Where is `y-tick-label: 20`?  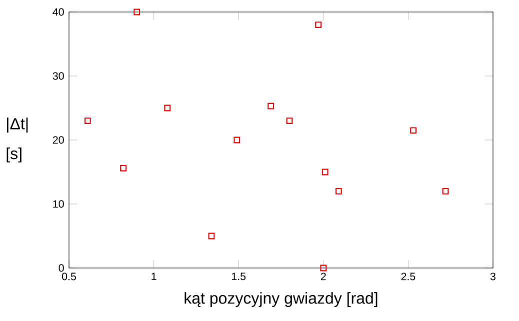
y-tick-label: 20 is located at coordinates (58, 140).